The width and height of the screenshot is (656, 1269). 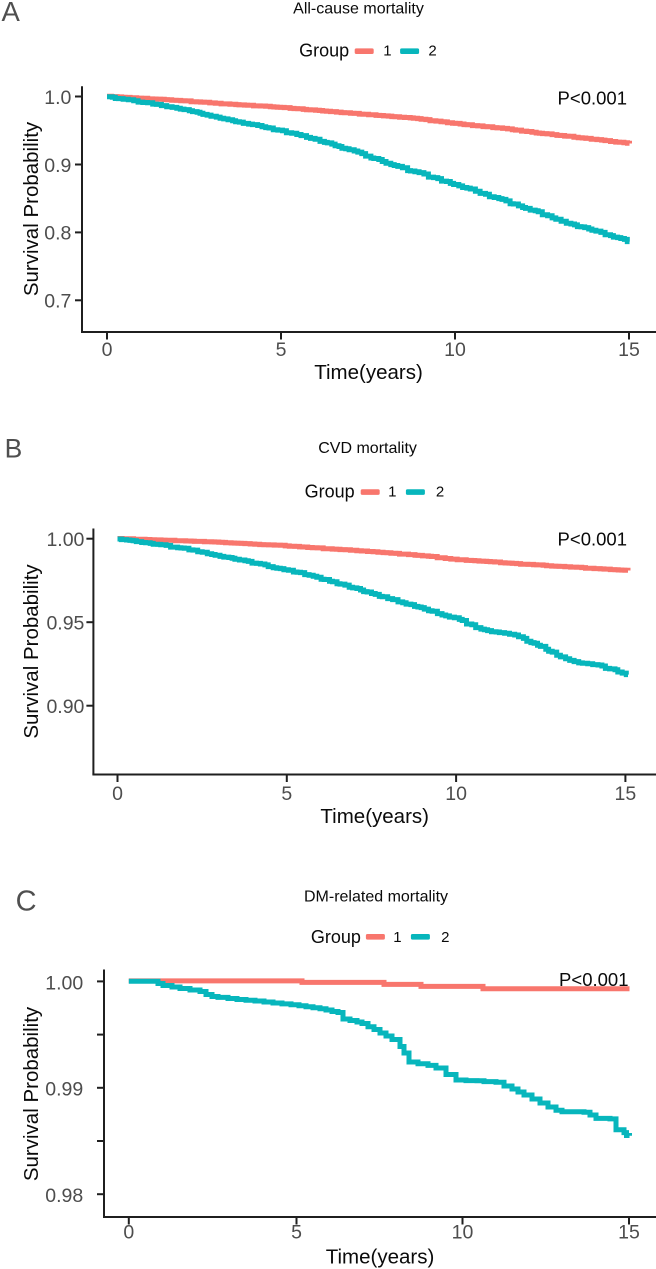 What do you see at coordinates (65, 707) in the screenshot?
I see `svg-text: 0.90` at bounding box center [65, 707].